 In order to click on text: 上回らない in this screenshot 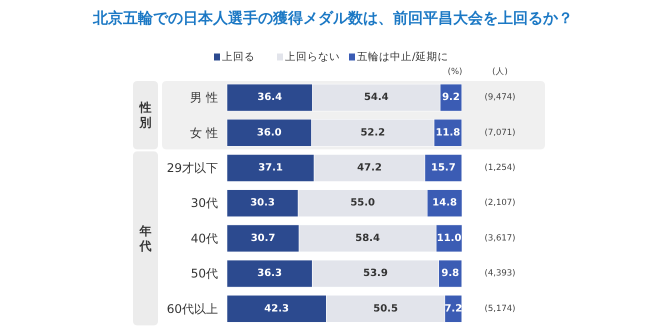, I will do `click(312, 57)`.